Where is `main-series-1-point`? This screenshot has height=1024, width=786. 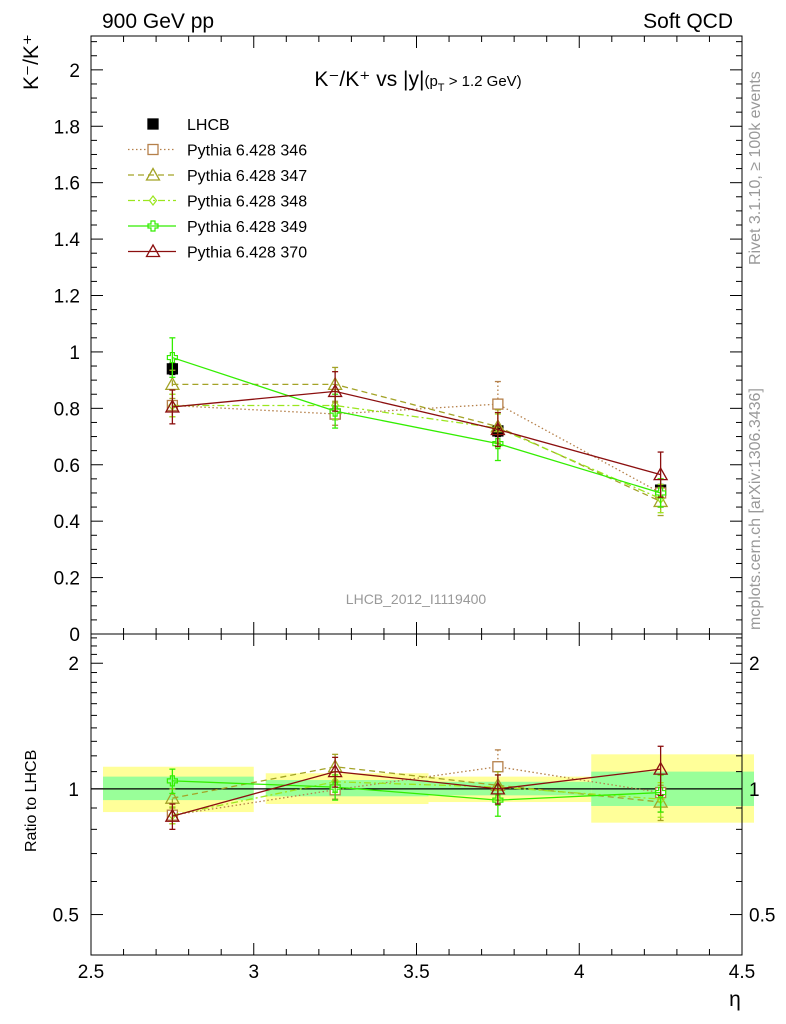 main-series-1-point is located at coordinates (498, 404).